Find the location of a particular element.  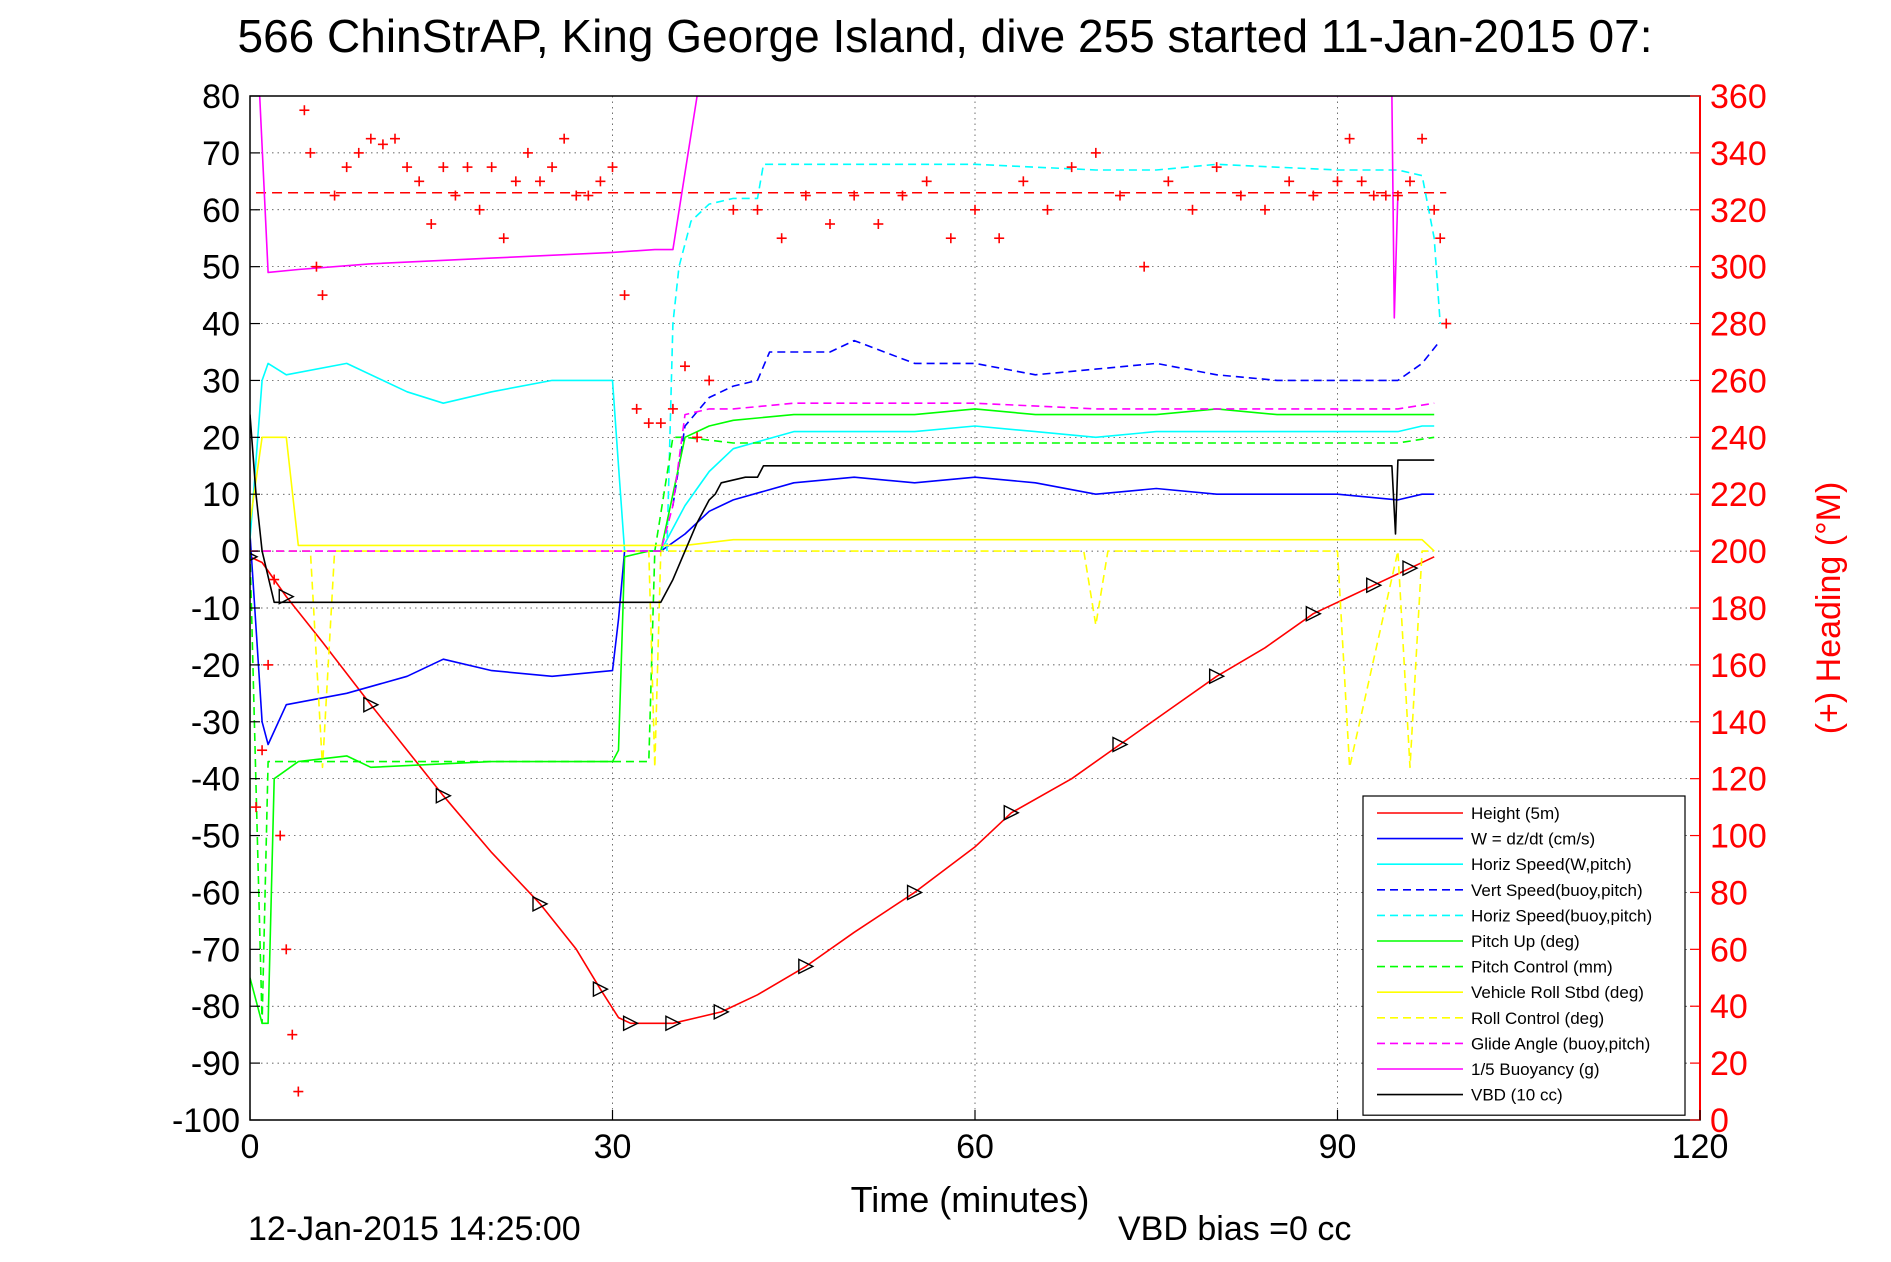

y2-tick-label: 0 is located at coordinates (1719, 1121).